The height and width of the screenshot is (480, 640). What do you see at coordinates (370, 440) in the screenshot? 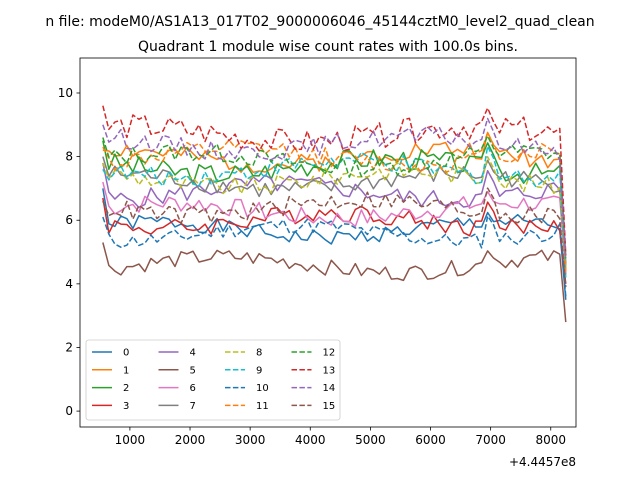
I see `x-tick-label-4: 5000` at bounding box center [370, 440].